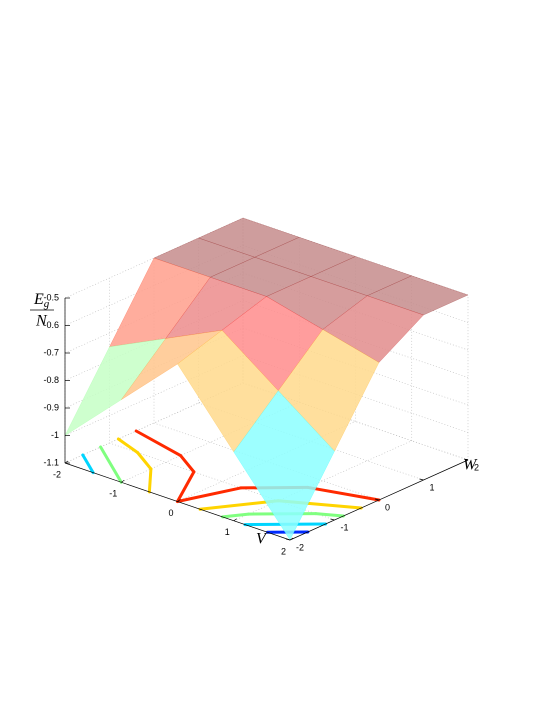 This screenshot has width=545, height=705. I want to click on y-label: W, so click(470, 465).